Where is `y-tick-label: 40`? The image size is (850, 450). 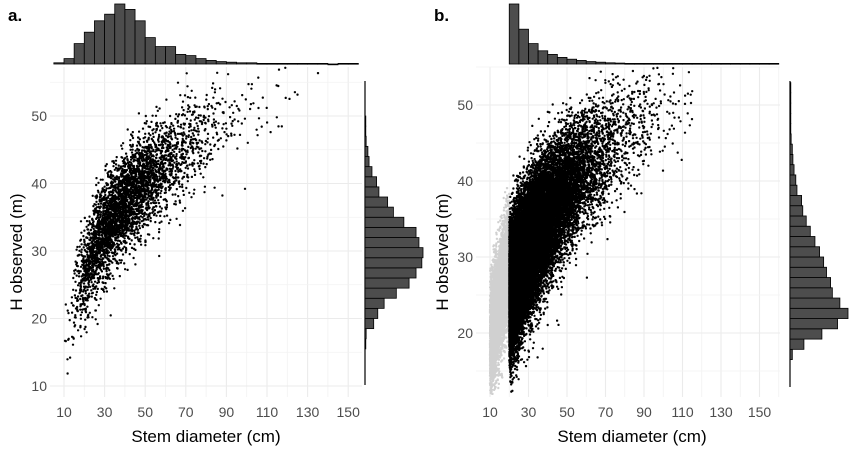 y-tick-label: 40 is located at coordinates (465, 181).